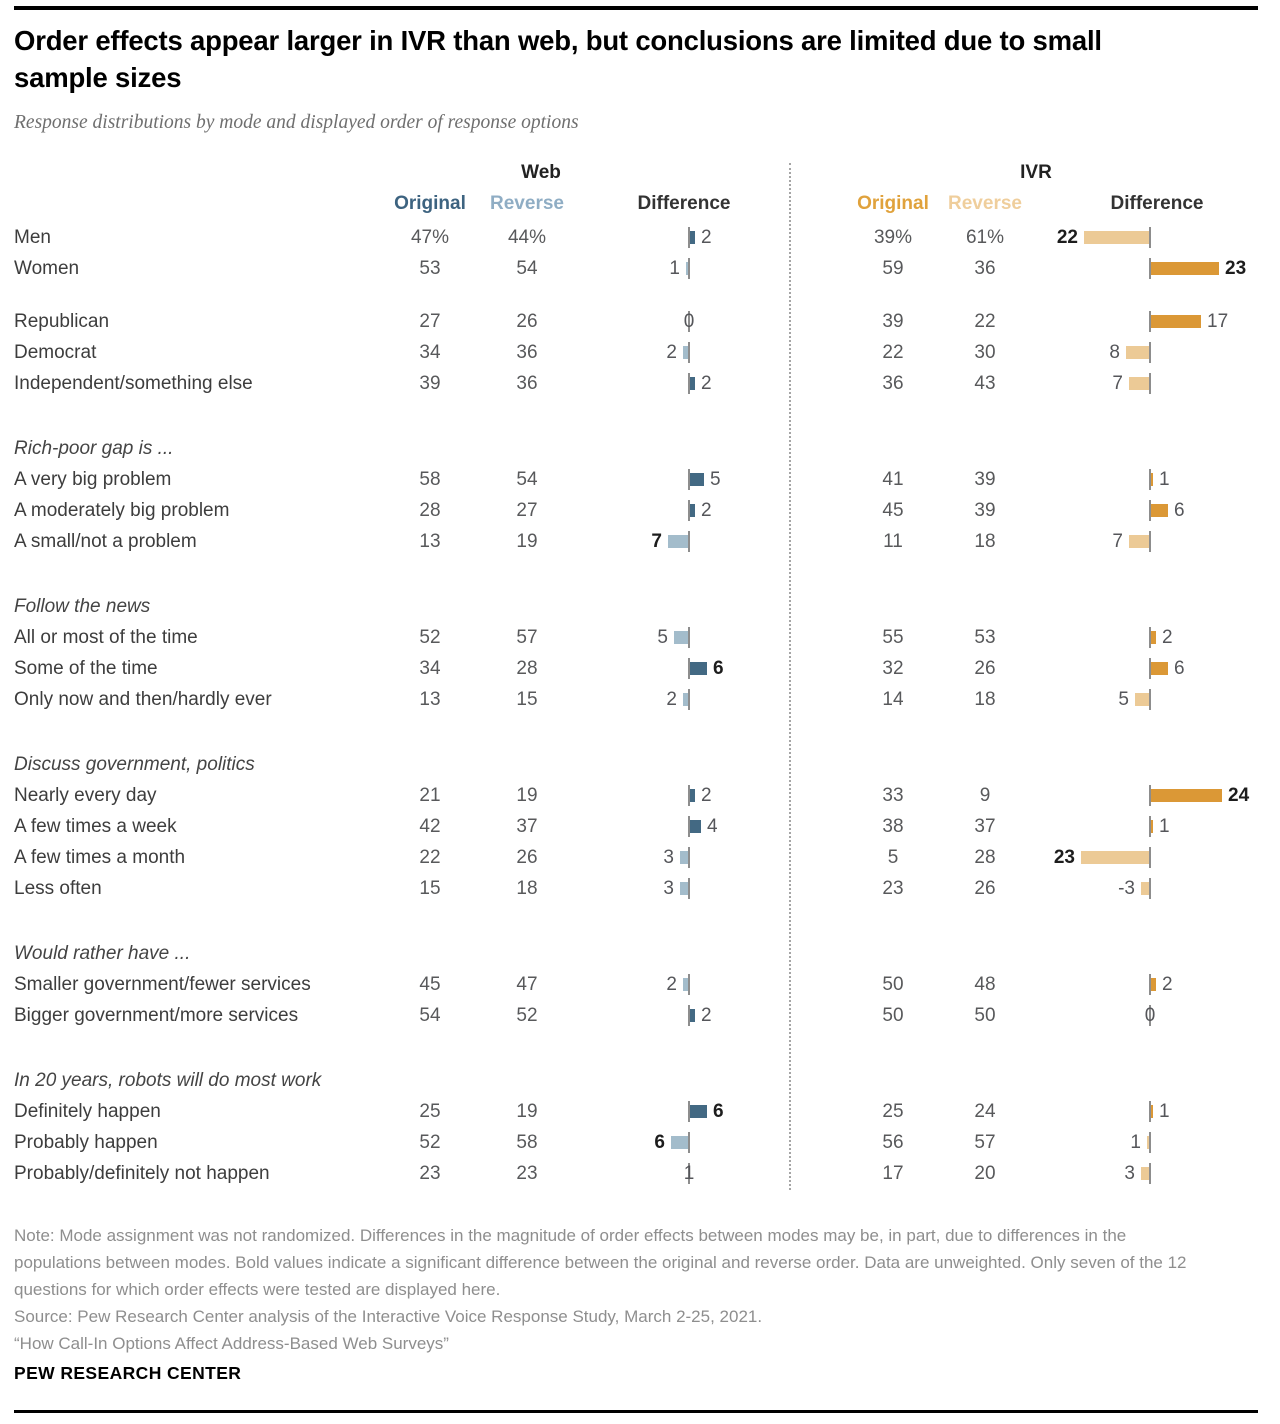 Image resolution: width=1280 pixels, height=1424 pixels. I want to click on web-original-value: 54, so click(430, 1015).